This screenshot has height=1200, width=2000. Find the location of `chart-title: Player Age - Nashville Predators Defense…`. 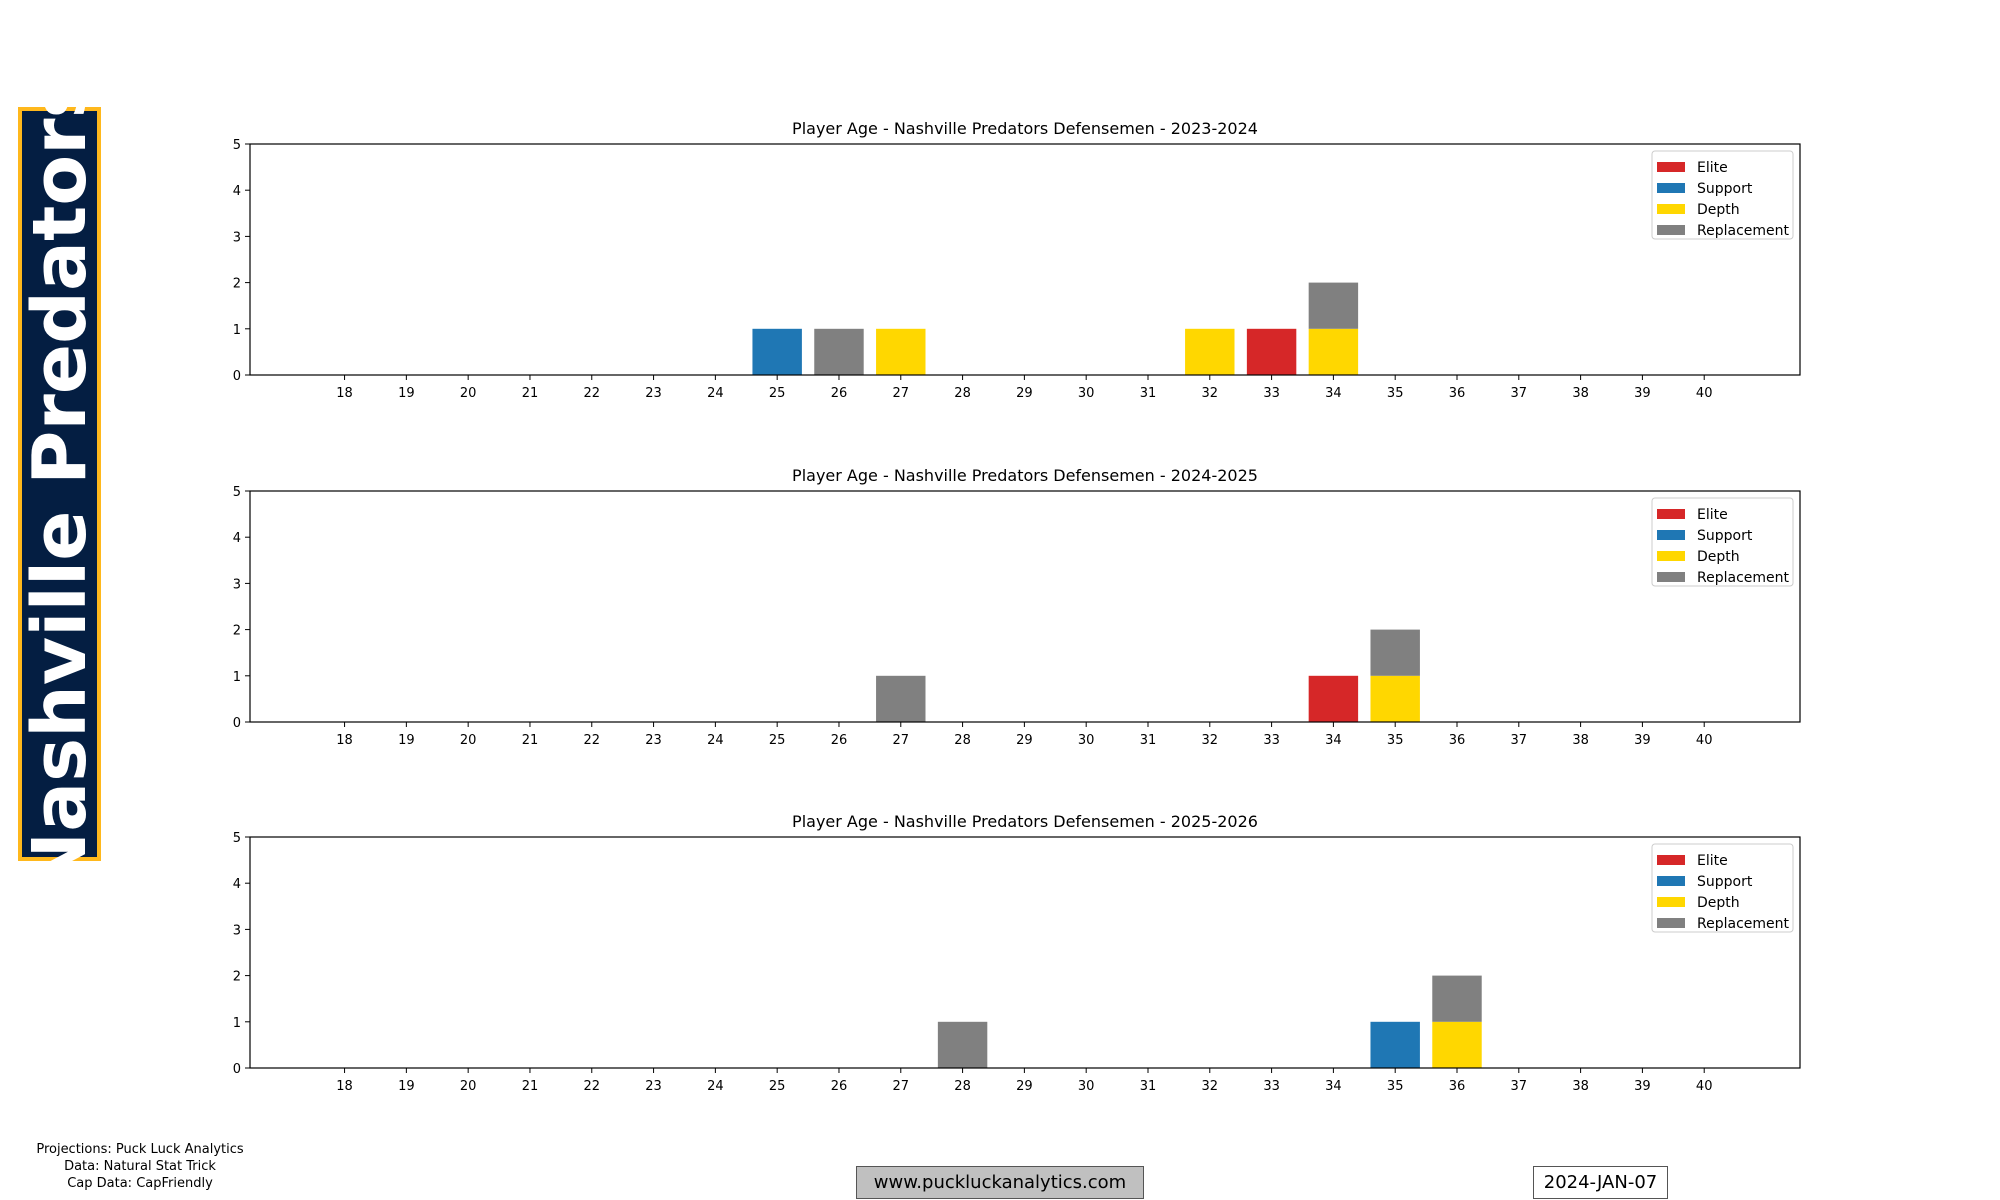

chart-title: Player Age - Nashville Predators Defense… is located at coordinates (1025, 475).